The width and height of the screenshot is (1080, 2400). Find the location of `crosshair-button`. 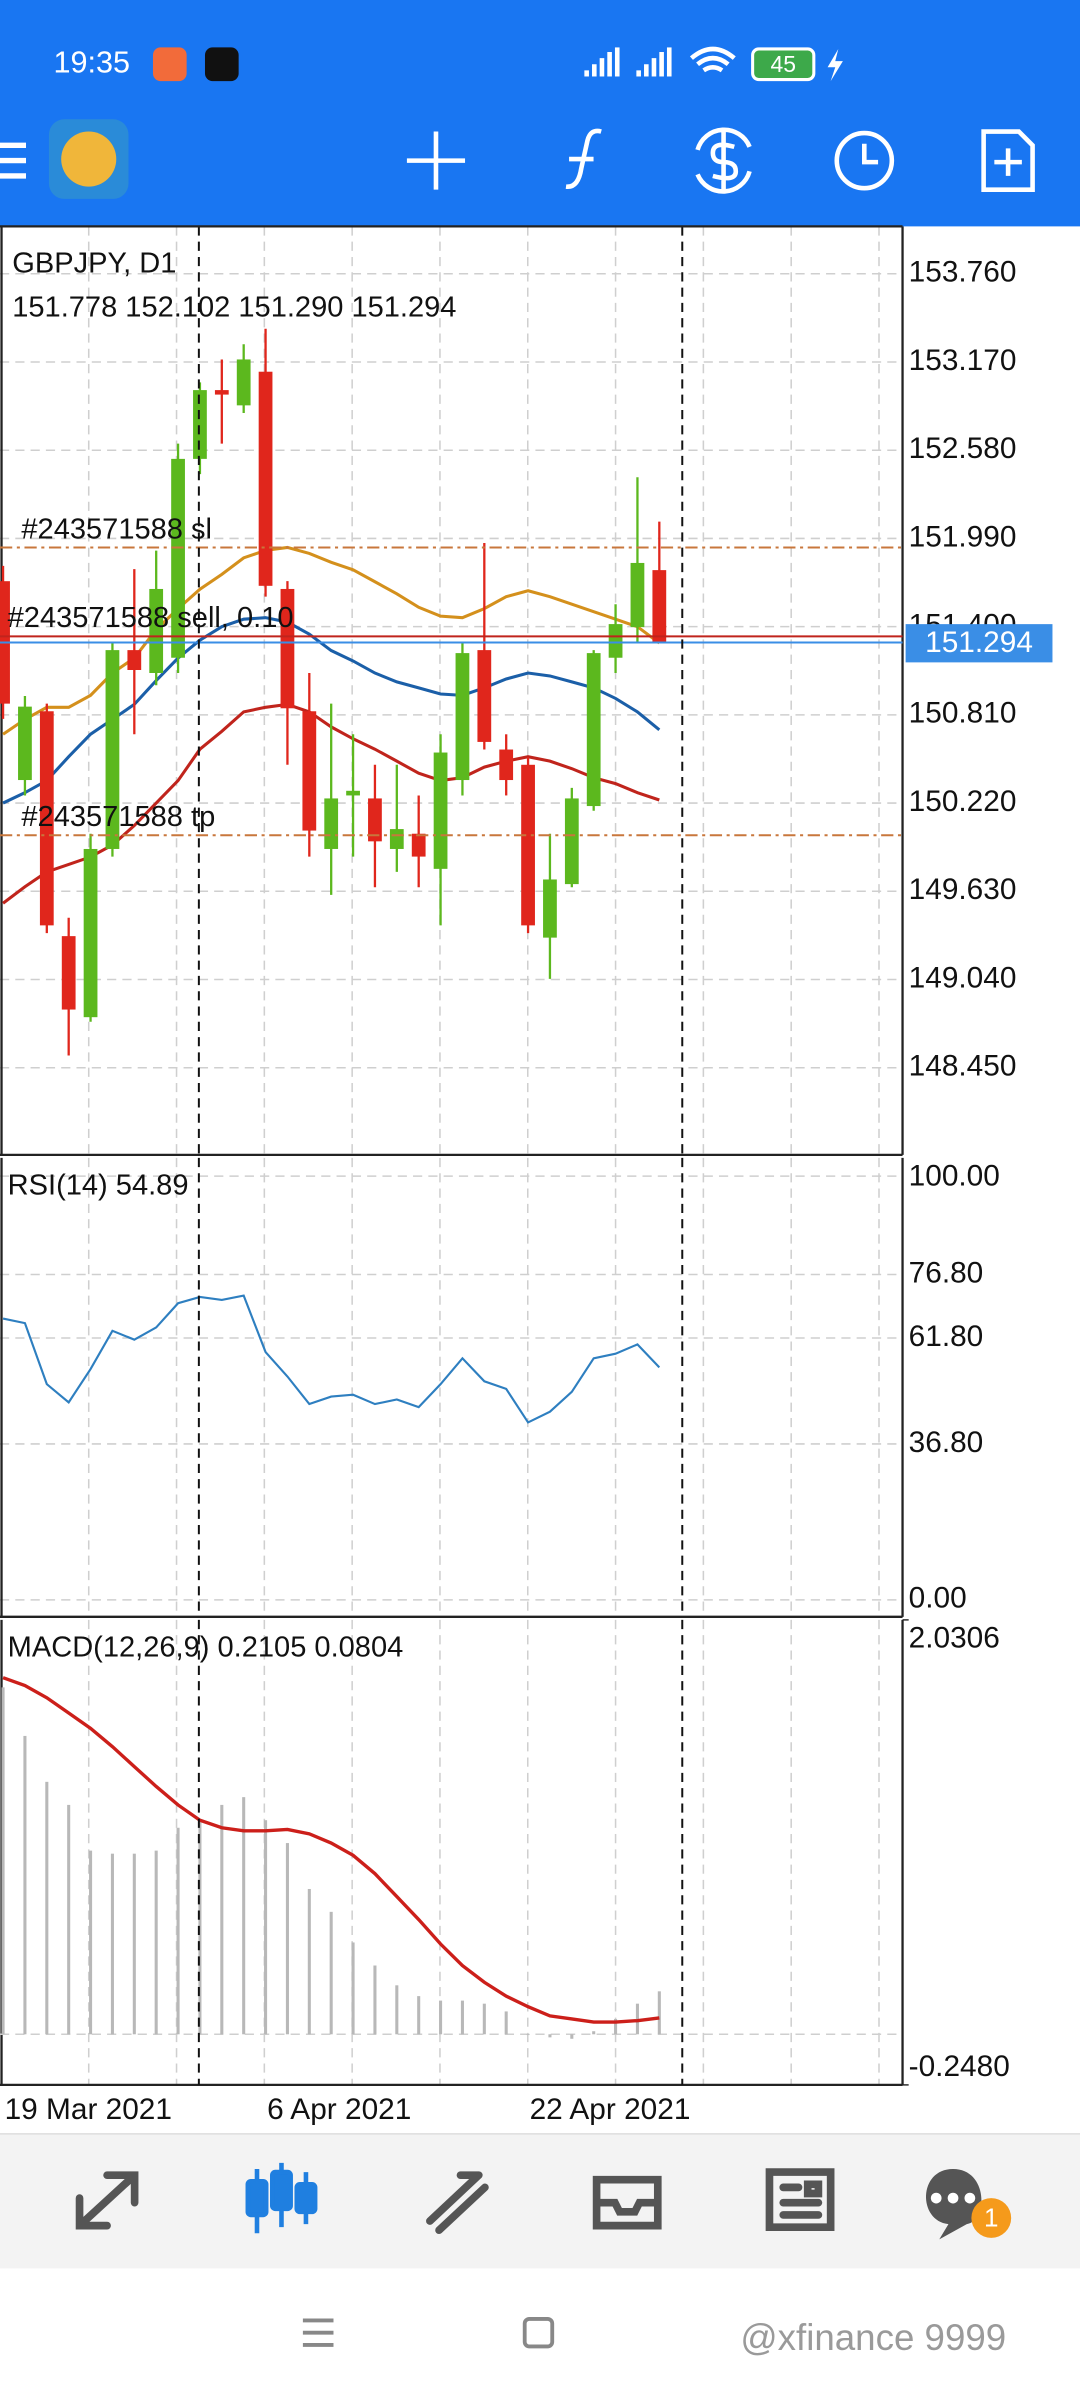

crosshair-button is located at coordinates (436, 160).